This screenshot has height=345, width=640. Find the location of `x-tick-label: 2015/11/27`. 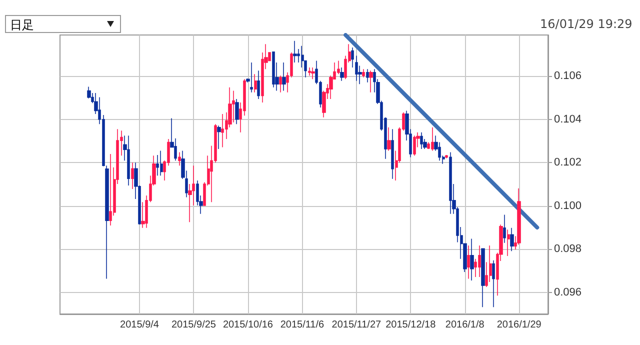

x-tick-label: 2015/11/27 is located at coordinates (357, 325).